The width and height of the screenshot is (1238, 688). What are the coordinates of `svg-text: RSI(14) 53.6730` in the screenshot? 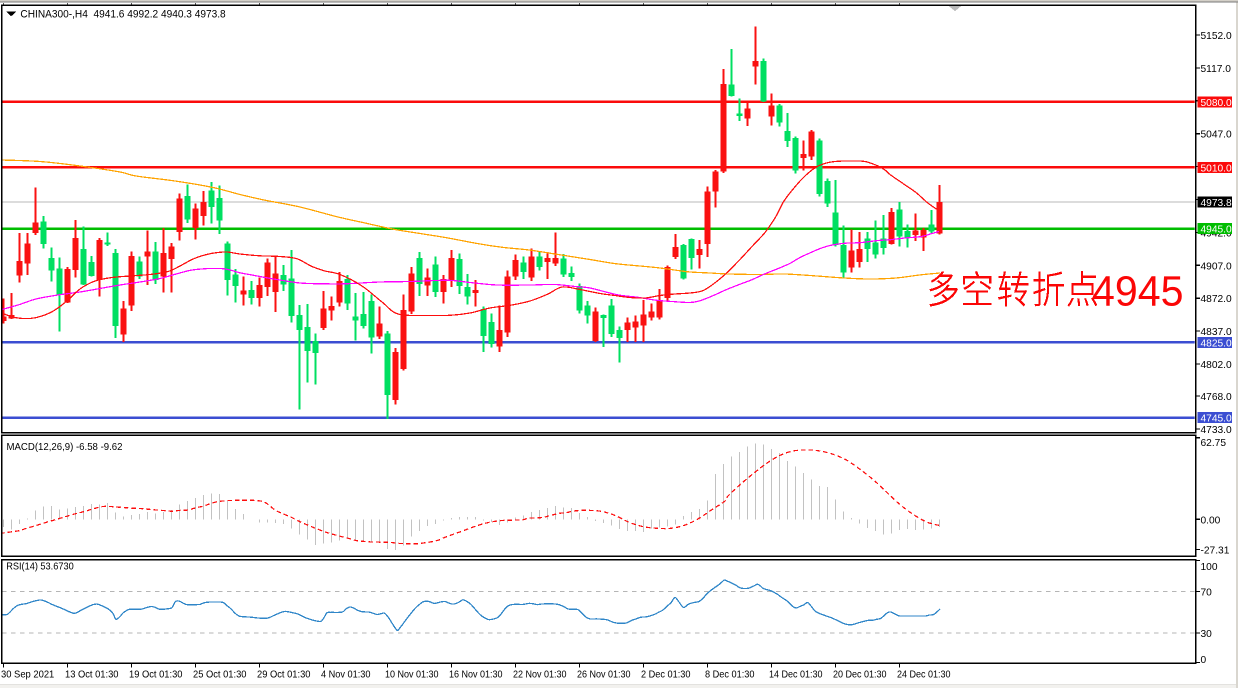 It's located at (40, 567).